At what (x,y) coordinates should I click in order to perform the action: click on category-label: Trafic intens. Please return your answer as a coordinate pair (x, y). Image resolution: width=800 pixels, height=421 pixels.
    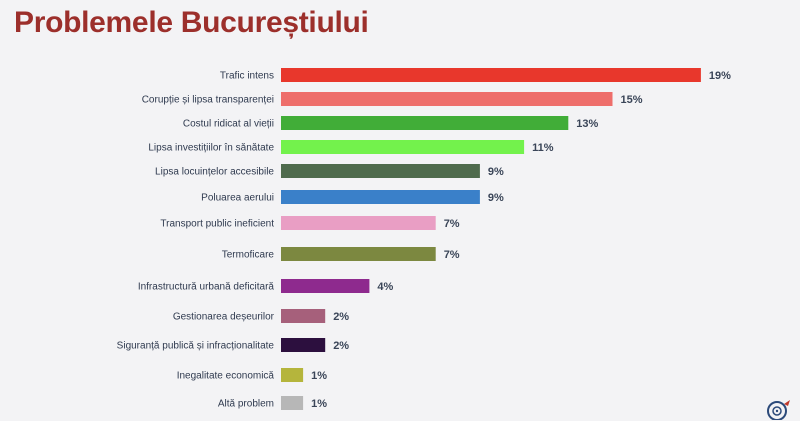
    Looking at the image, I should click on (247, 76).